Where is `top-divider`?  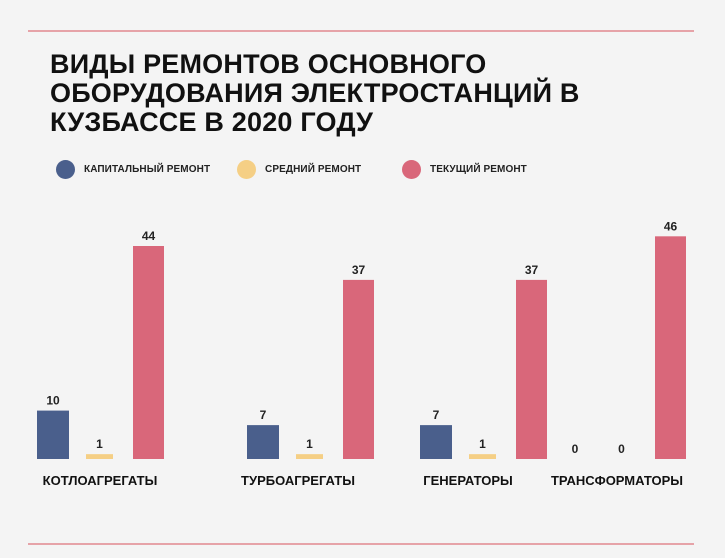
top-divider is located at coordinates (361, 31).